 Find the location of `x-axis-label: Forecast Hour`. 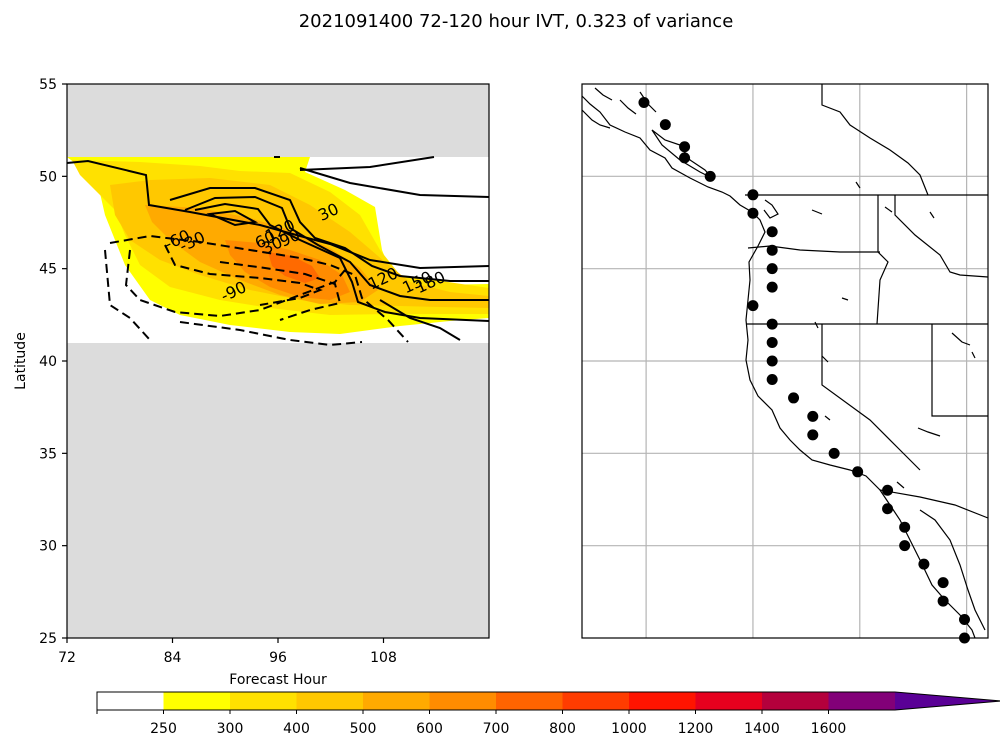

x-axis-label: Forecast Hour is located at coordinates (278, 680).